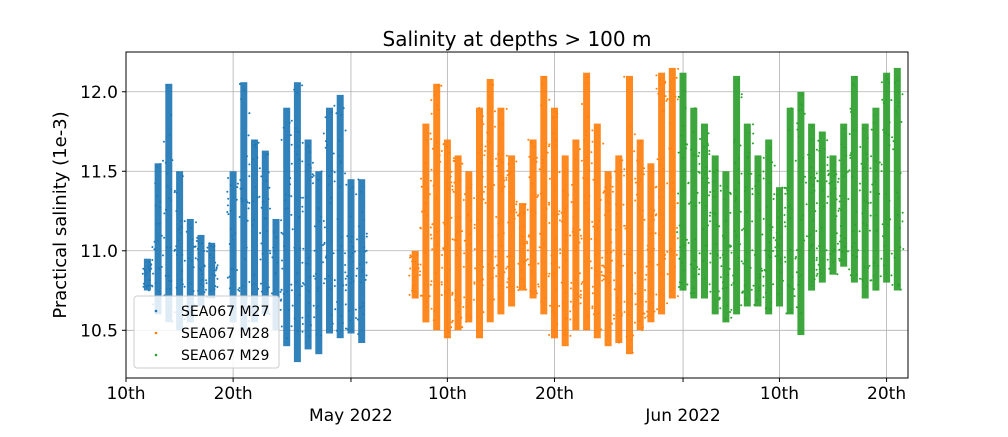  I want to click on series-sea067-m29, so click(790, 201).